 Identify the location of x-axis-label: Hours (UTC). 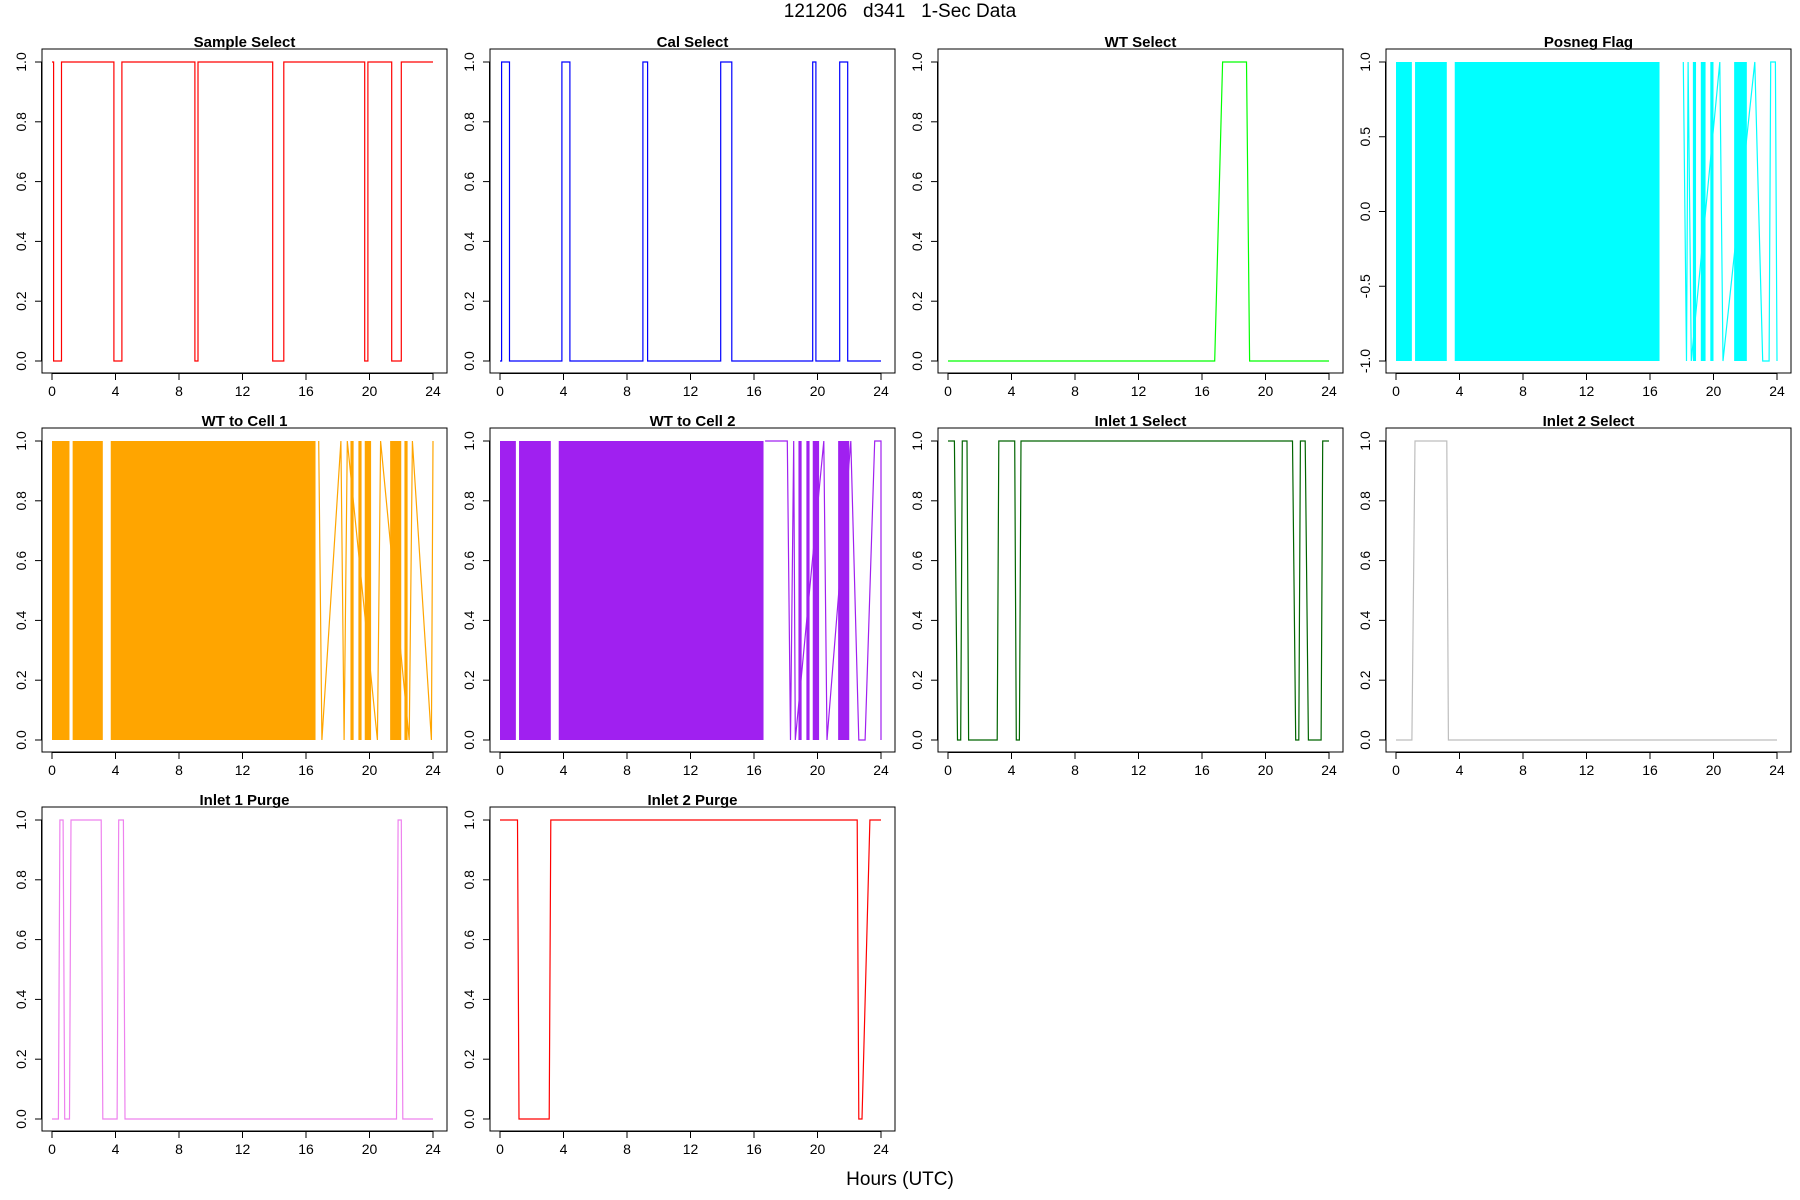
(900, 1179).